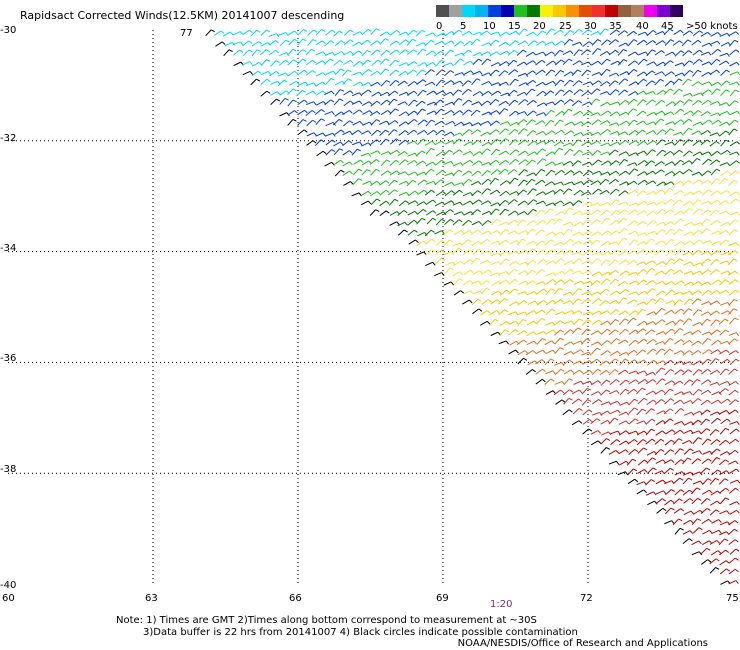 The width and height of the screenshot is (740, 650). Describe the element at coordinates (8, 585) in the screenshot. I see `lat-label: -40` at that location.